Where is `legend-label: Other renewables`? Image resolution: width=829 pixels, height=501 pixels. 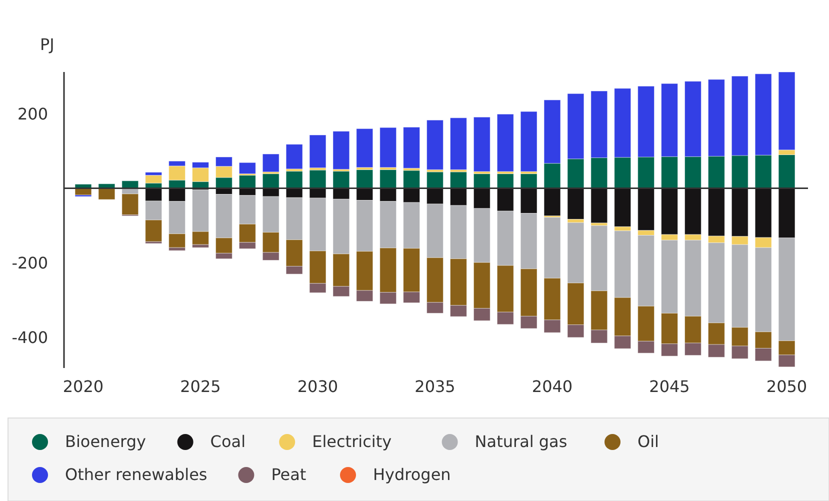 legend-label: Other renewables is located at coordinates (136, 474).